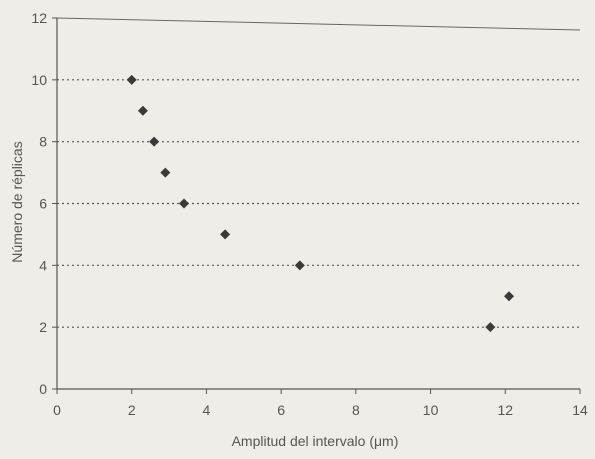 Image resolution: width=595 pixels, height=459 pixels. I want to click on x-tick-label: 4, so click(207, 410).